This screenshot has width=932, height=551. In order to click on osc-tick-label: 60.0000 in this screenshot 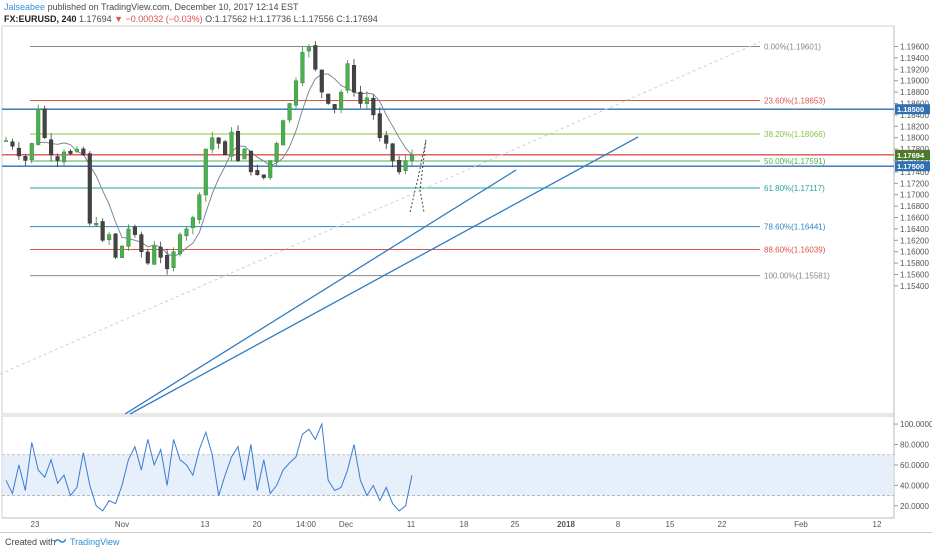, I will do `click(914, 465)`.